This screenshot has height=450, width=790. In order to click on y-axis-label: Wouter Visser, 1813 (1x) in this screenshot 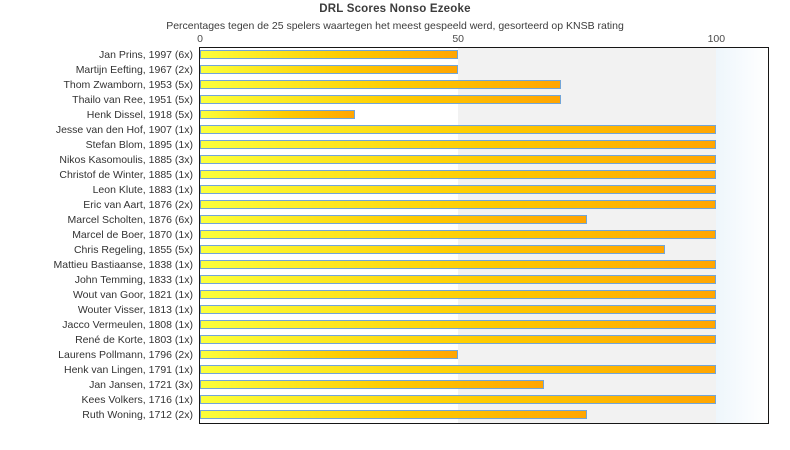, I will do `click(135, 310)`.